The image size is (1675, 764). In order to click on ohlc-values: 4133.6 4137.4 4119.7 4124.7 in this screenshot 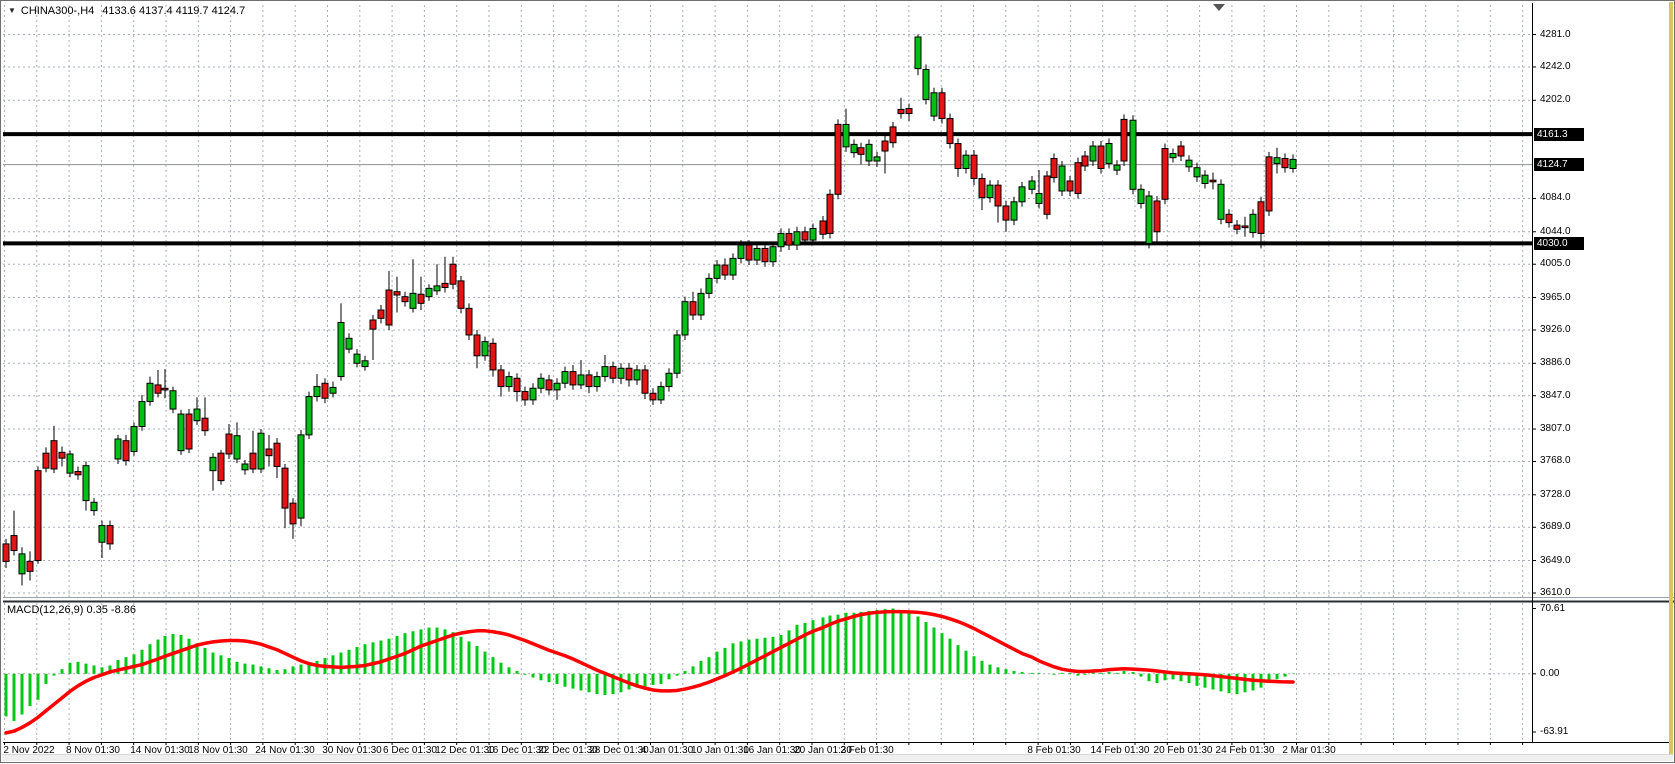, I will do `click(174, 11)`.